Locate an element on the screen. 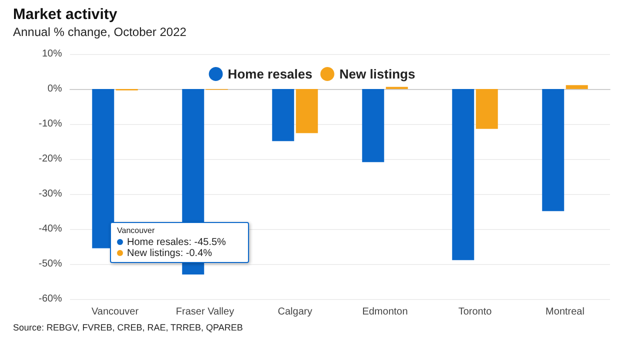 The image size is (624, 341). y-tick-label: -50% is located at coordinates (50, 264).